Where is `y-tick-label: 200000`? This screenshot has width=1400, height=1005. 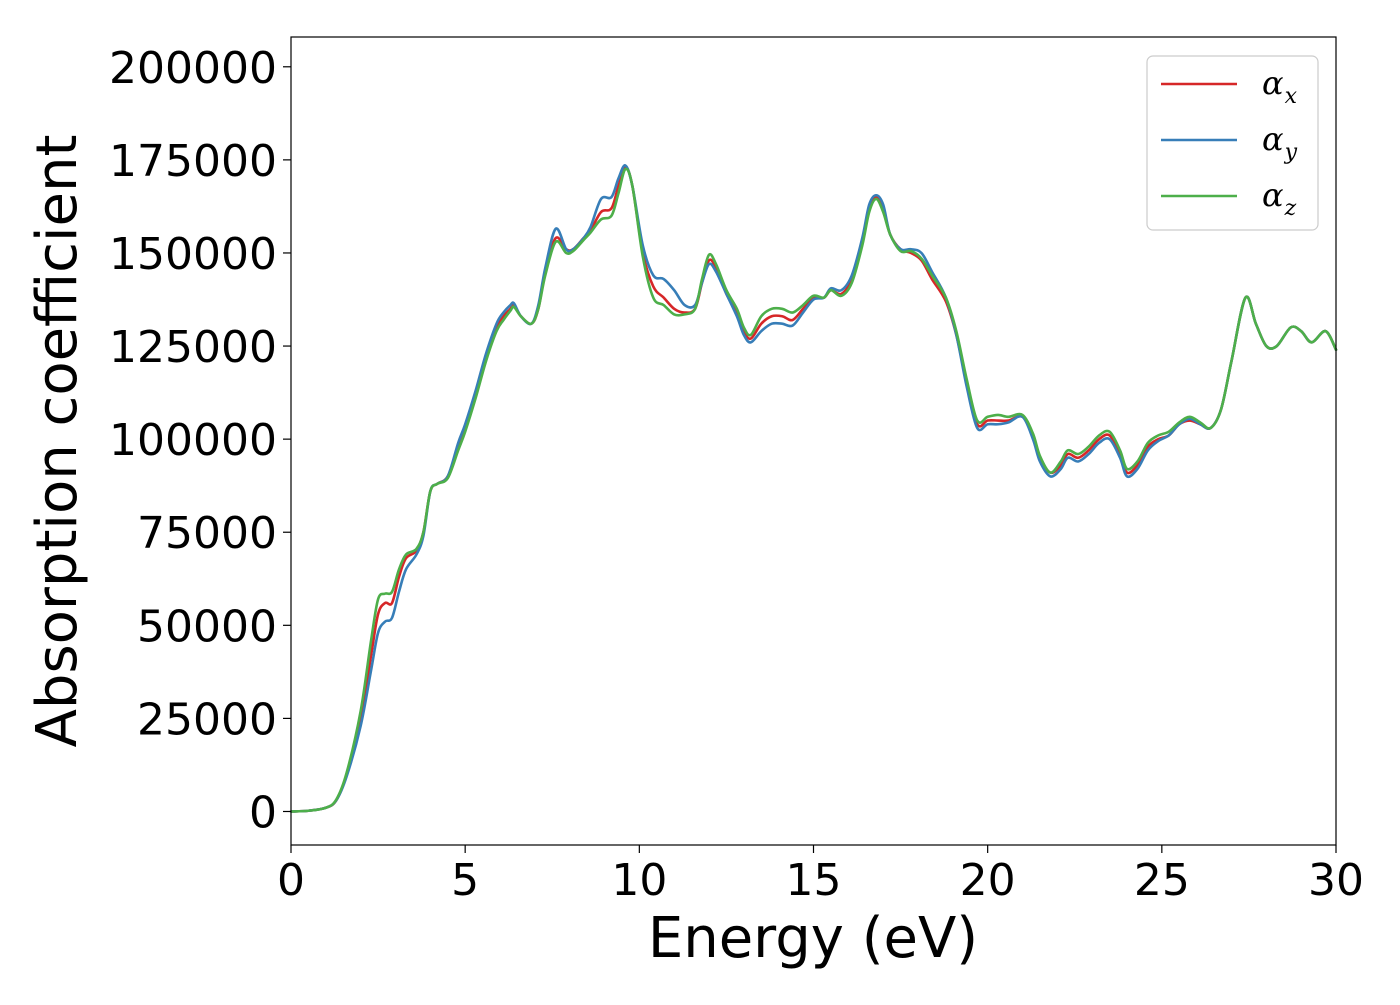 y-tick-label: 200000 is located at coordinates (193, 68).